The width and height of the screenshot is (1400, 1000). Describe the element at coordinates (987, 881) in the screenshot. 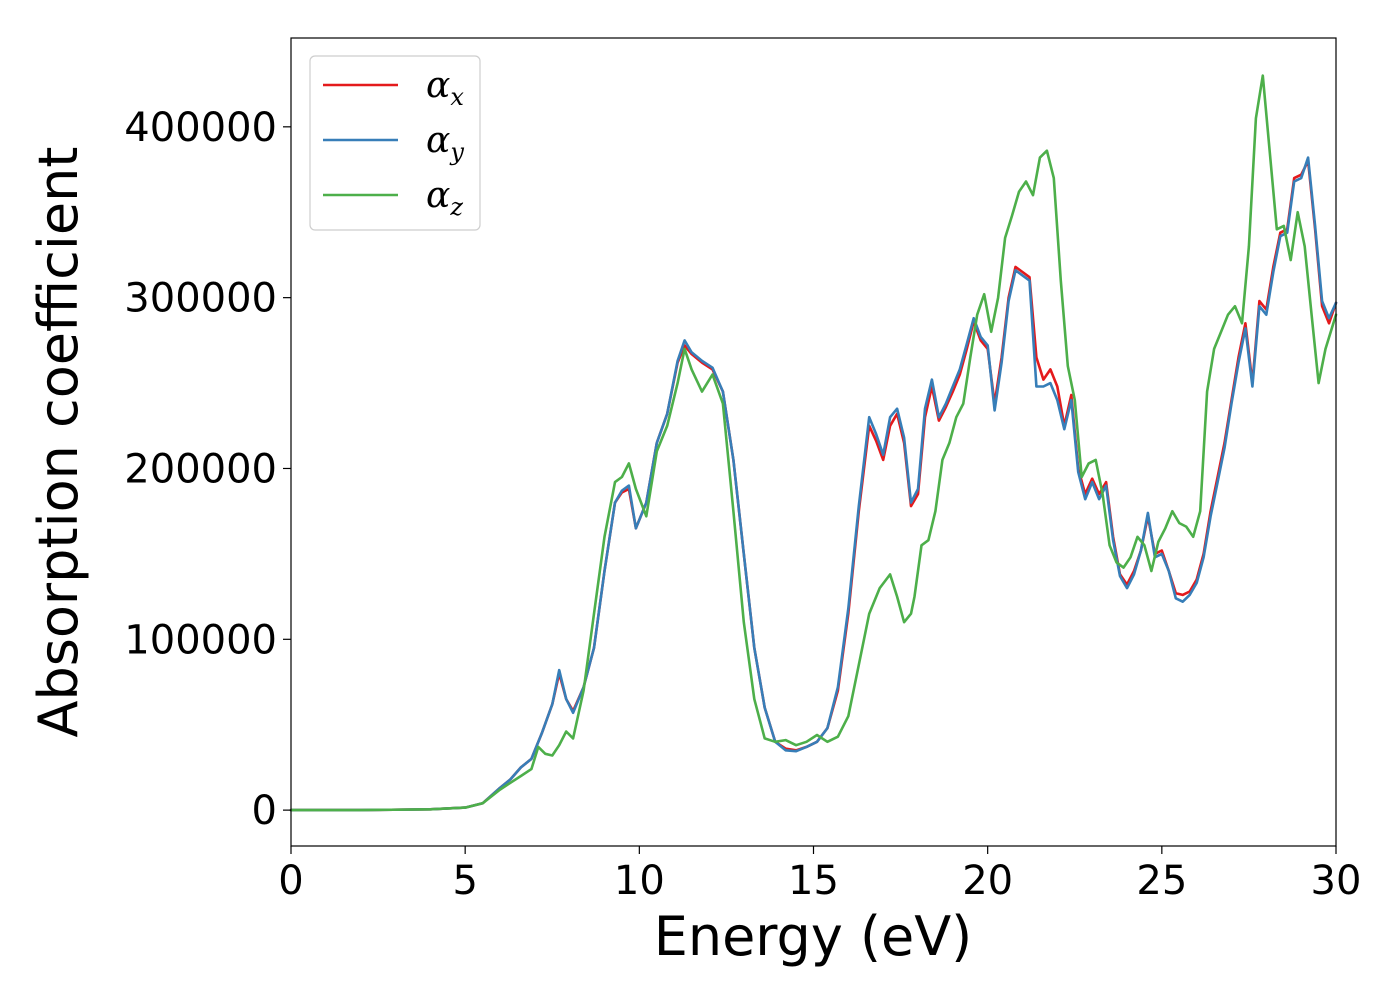

I see `x-tick-label: 20` at that location.